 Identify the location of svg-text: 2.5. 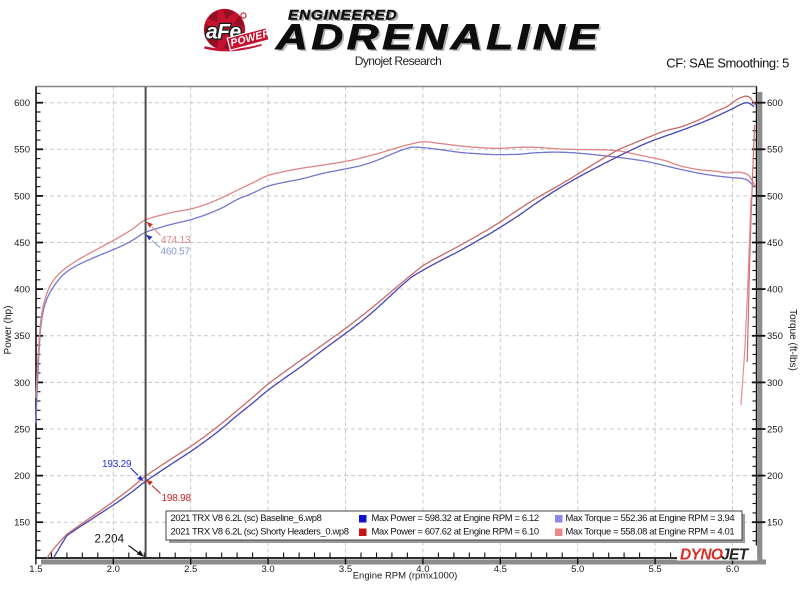
(190, 569).